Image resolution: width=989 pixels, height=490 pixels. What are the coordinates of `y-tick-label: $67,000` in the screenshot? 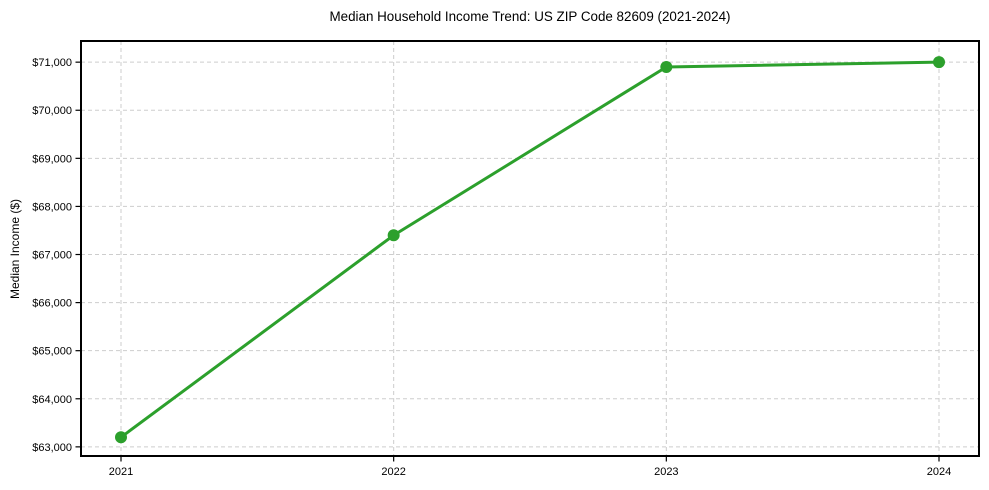 It's located at (52, 256).